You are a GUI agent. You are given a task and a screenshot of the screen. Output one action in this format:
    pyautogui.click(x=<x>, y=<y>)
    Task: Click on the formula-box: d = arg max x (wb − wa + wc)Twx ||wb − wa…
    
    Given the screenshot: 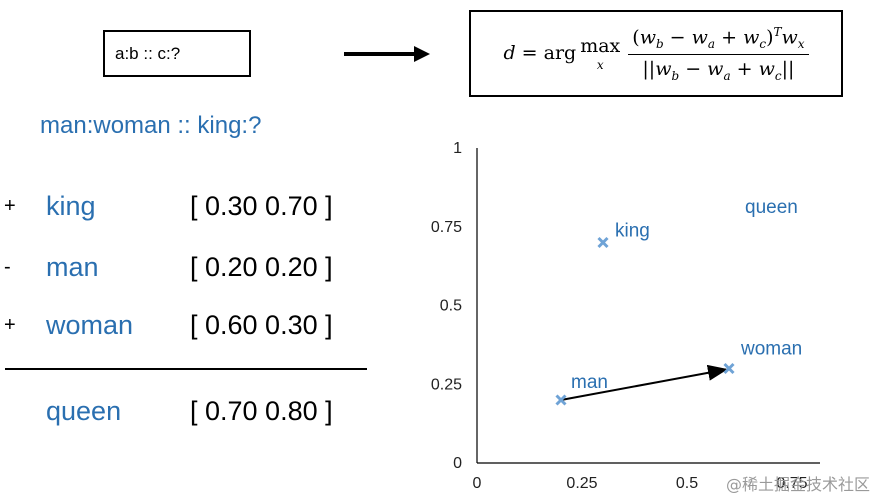 What is the action you would take?
    pyautogui.click(x=656, y=53)
    